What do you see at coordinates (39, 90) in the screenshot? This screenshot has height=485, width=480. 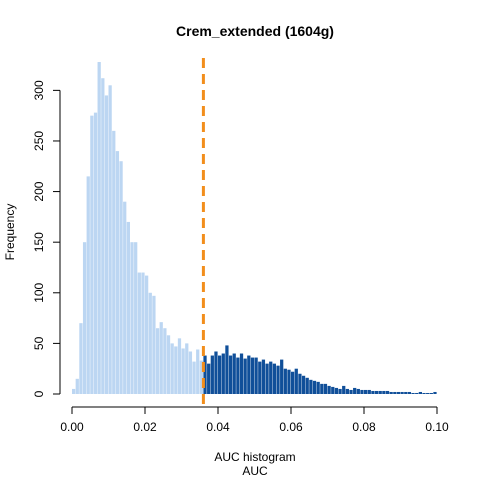 I see `y-tick-label: 300` at bounding box center [39, 90].